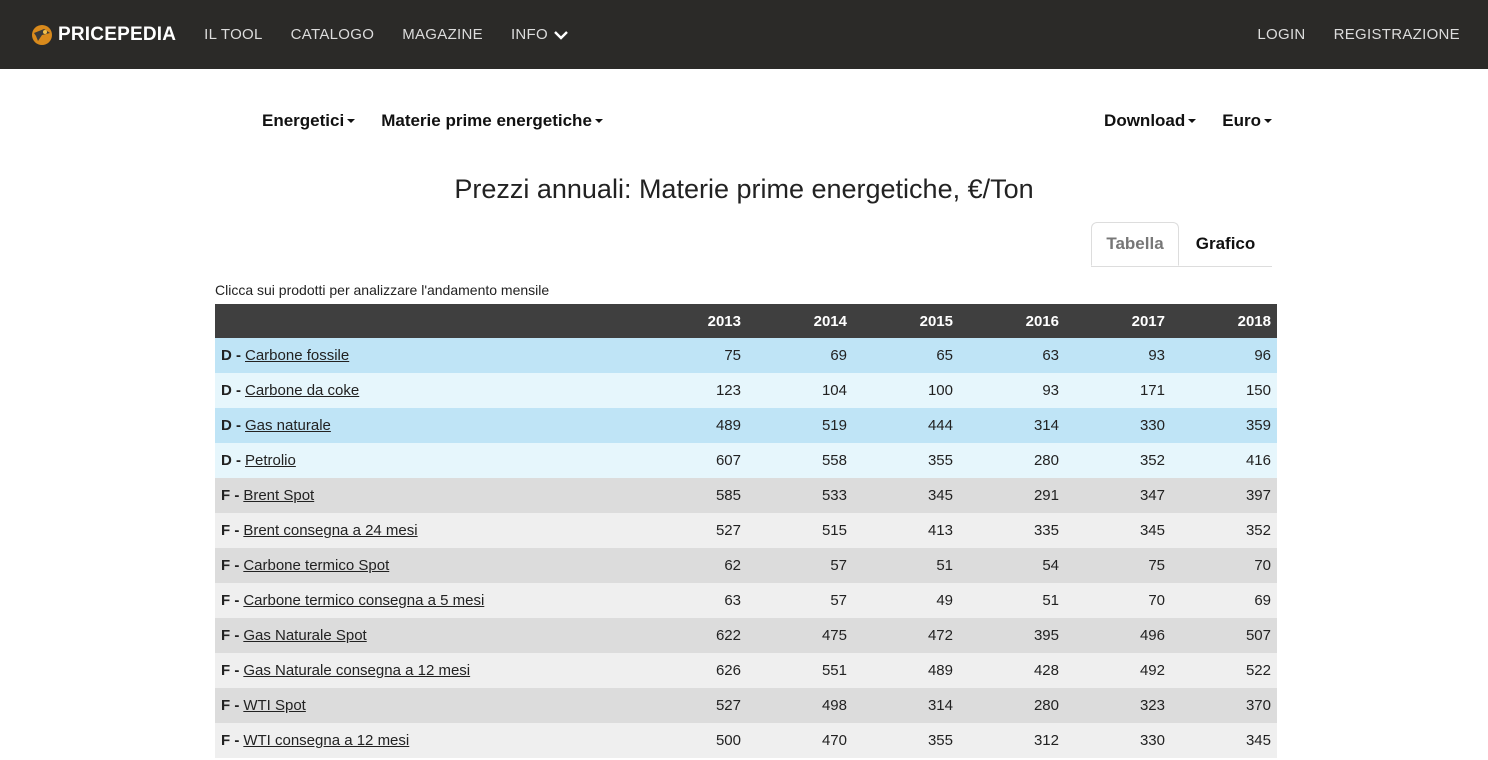 This screenshot has height=760, width=1488. I want to click on price-cell: 335, so click(1012, 530).